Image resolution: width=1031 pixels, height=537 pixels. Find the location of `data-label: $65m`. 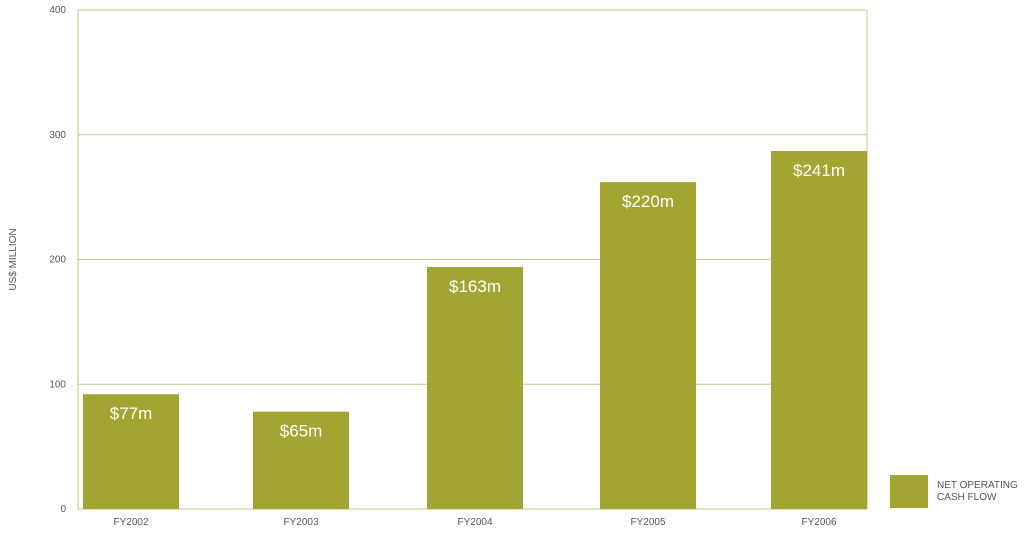

data-label: $65m is located at coordinates (301, 431).